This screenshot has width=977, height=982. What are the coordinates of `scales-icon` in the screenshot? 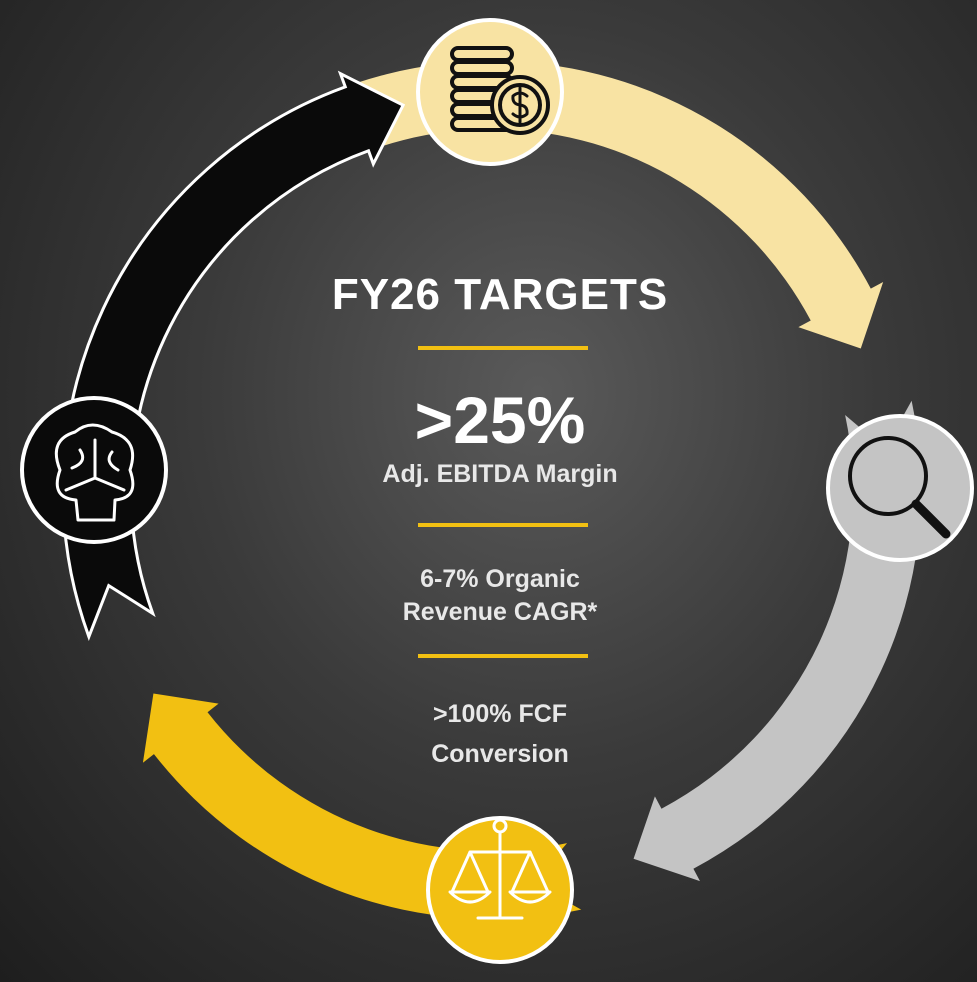 It's located at (500, 869).